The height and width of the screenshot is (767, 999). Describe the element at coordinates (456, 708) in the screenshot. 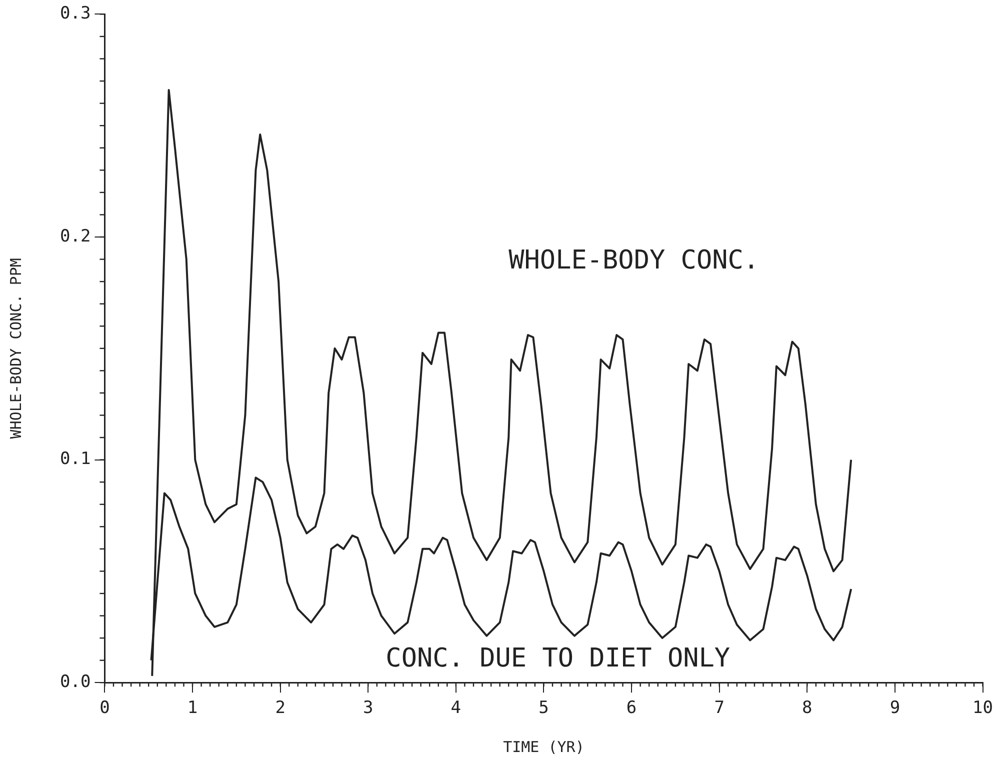

I see `x-tick-label: 4` at that location.